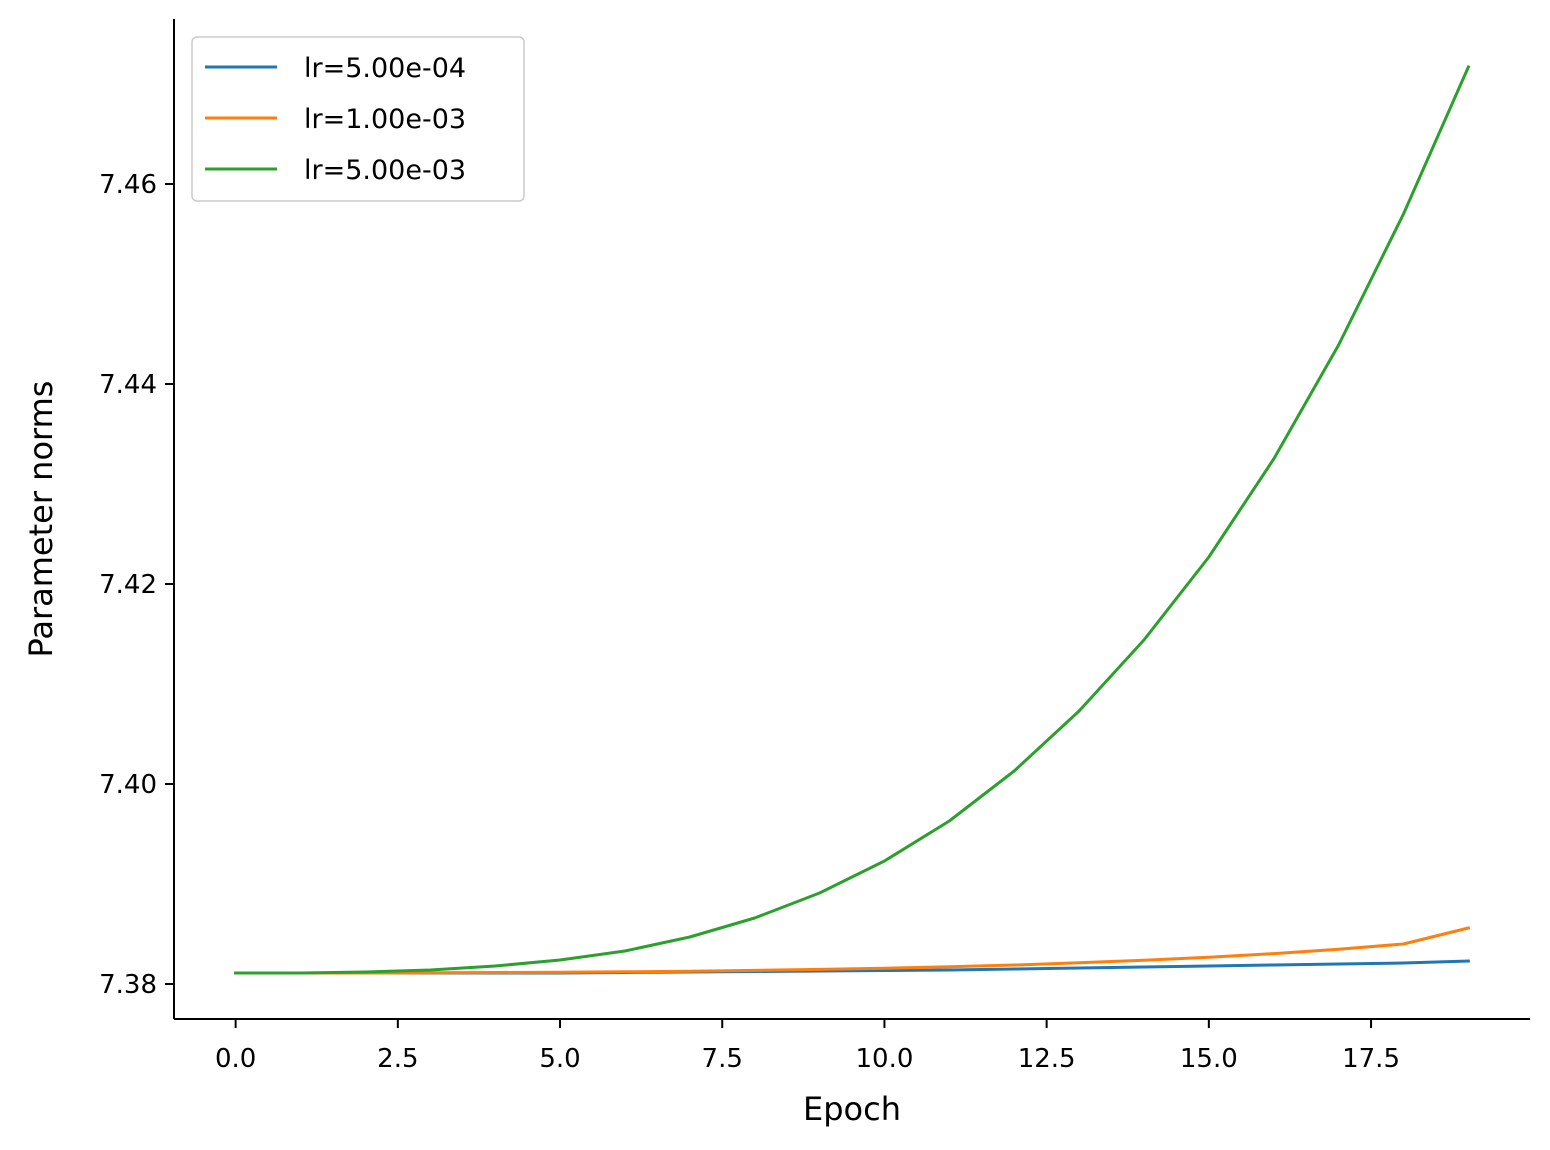 The height and width of the screenshot is (1150, 1550). What do you see at coordinates (128, 985) in the screenshot?
I see `y-tick-label: 7.38` at bounding box center [128, 985].